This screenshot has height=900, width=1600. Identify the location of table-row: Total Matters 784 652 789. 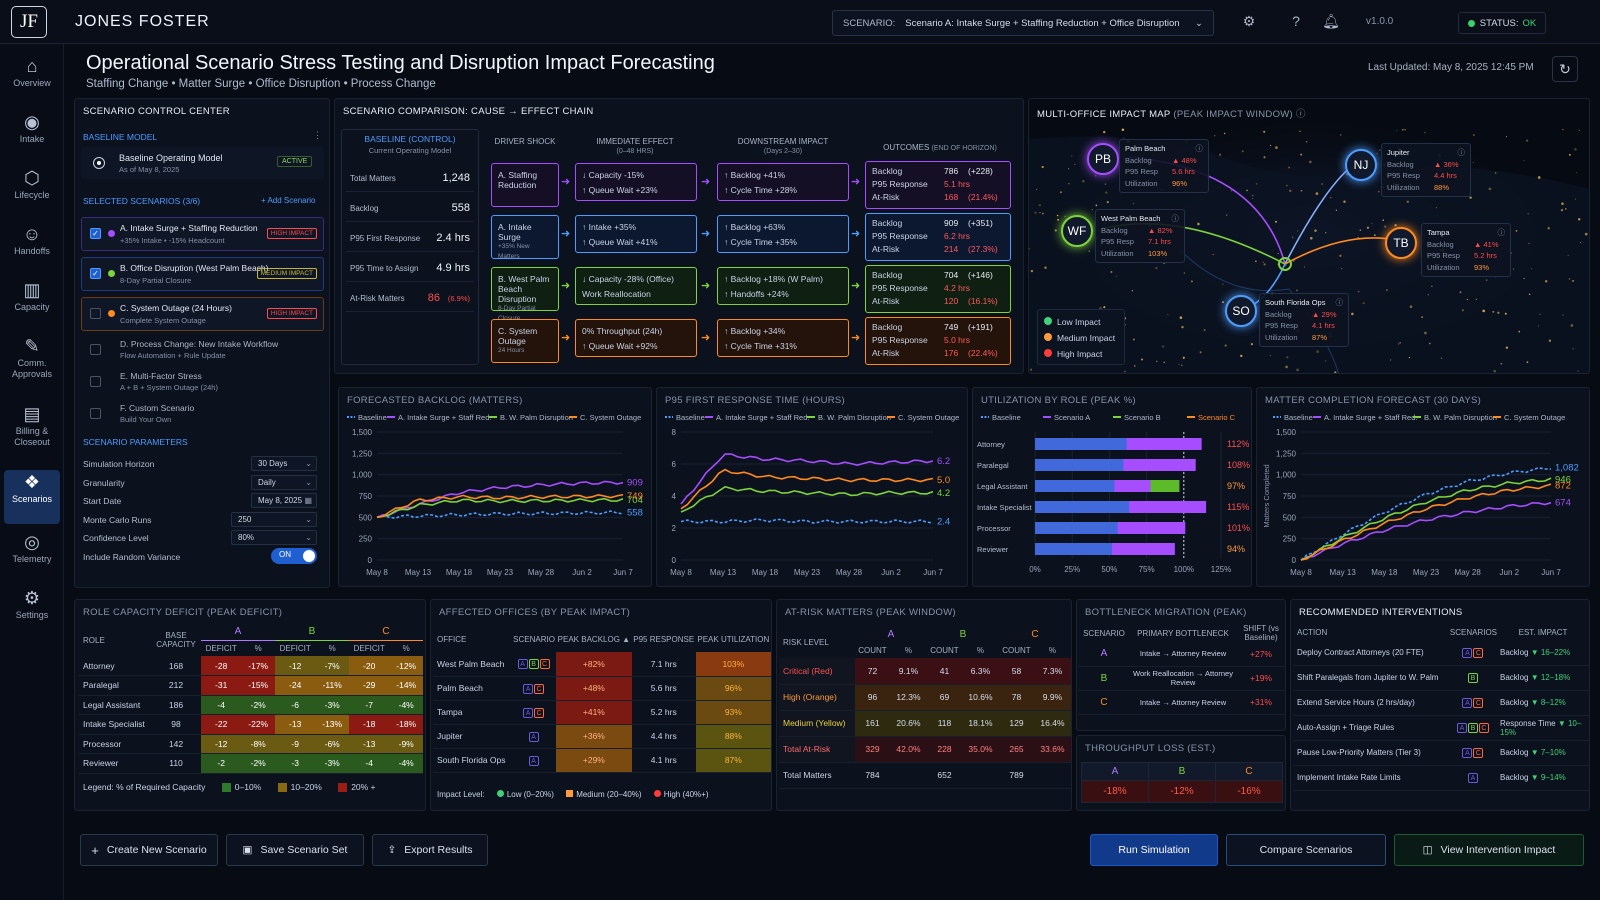
(925, 775).